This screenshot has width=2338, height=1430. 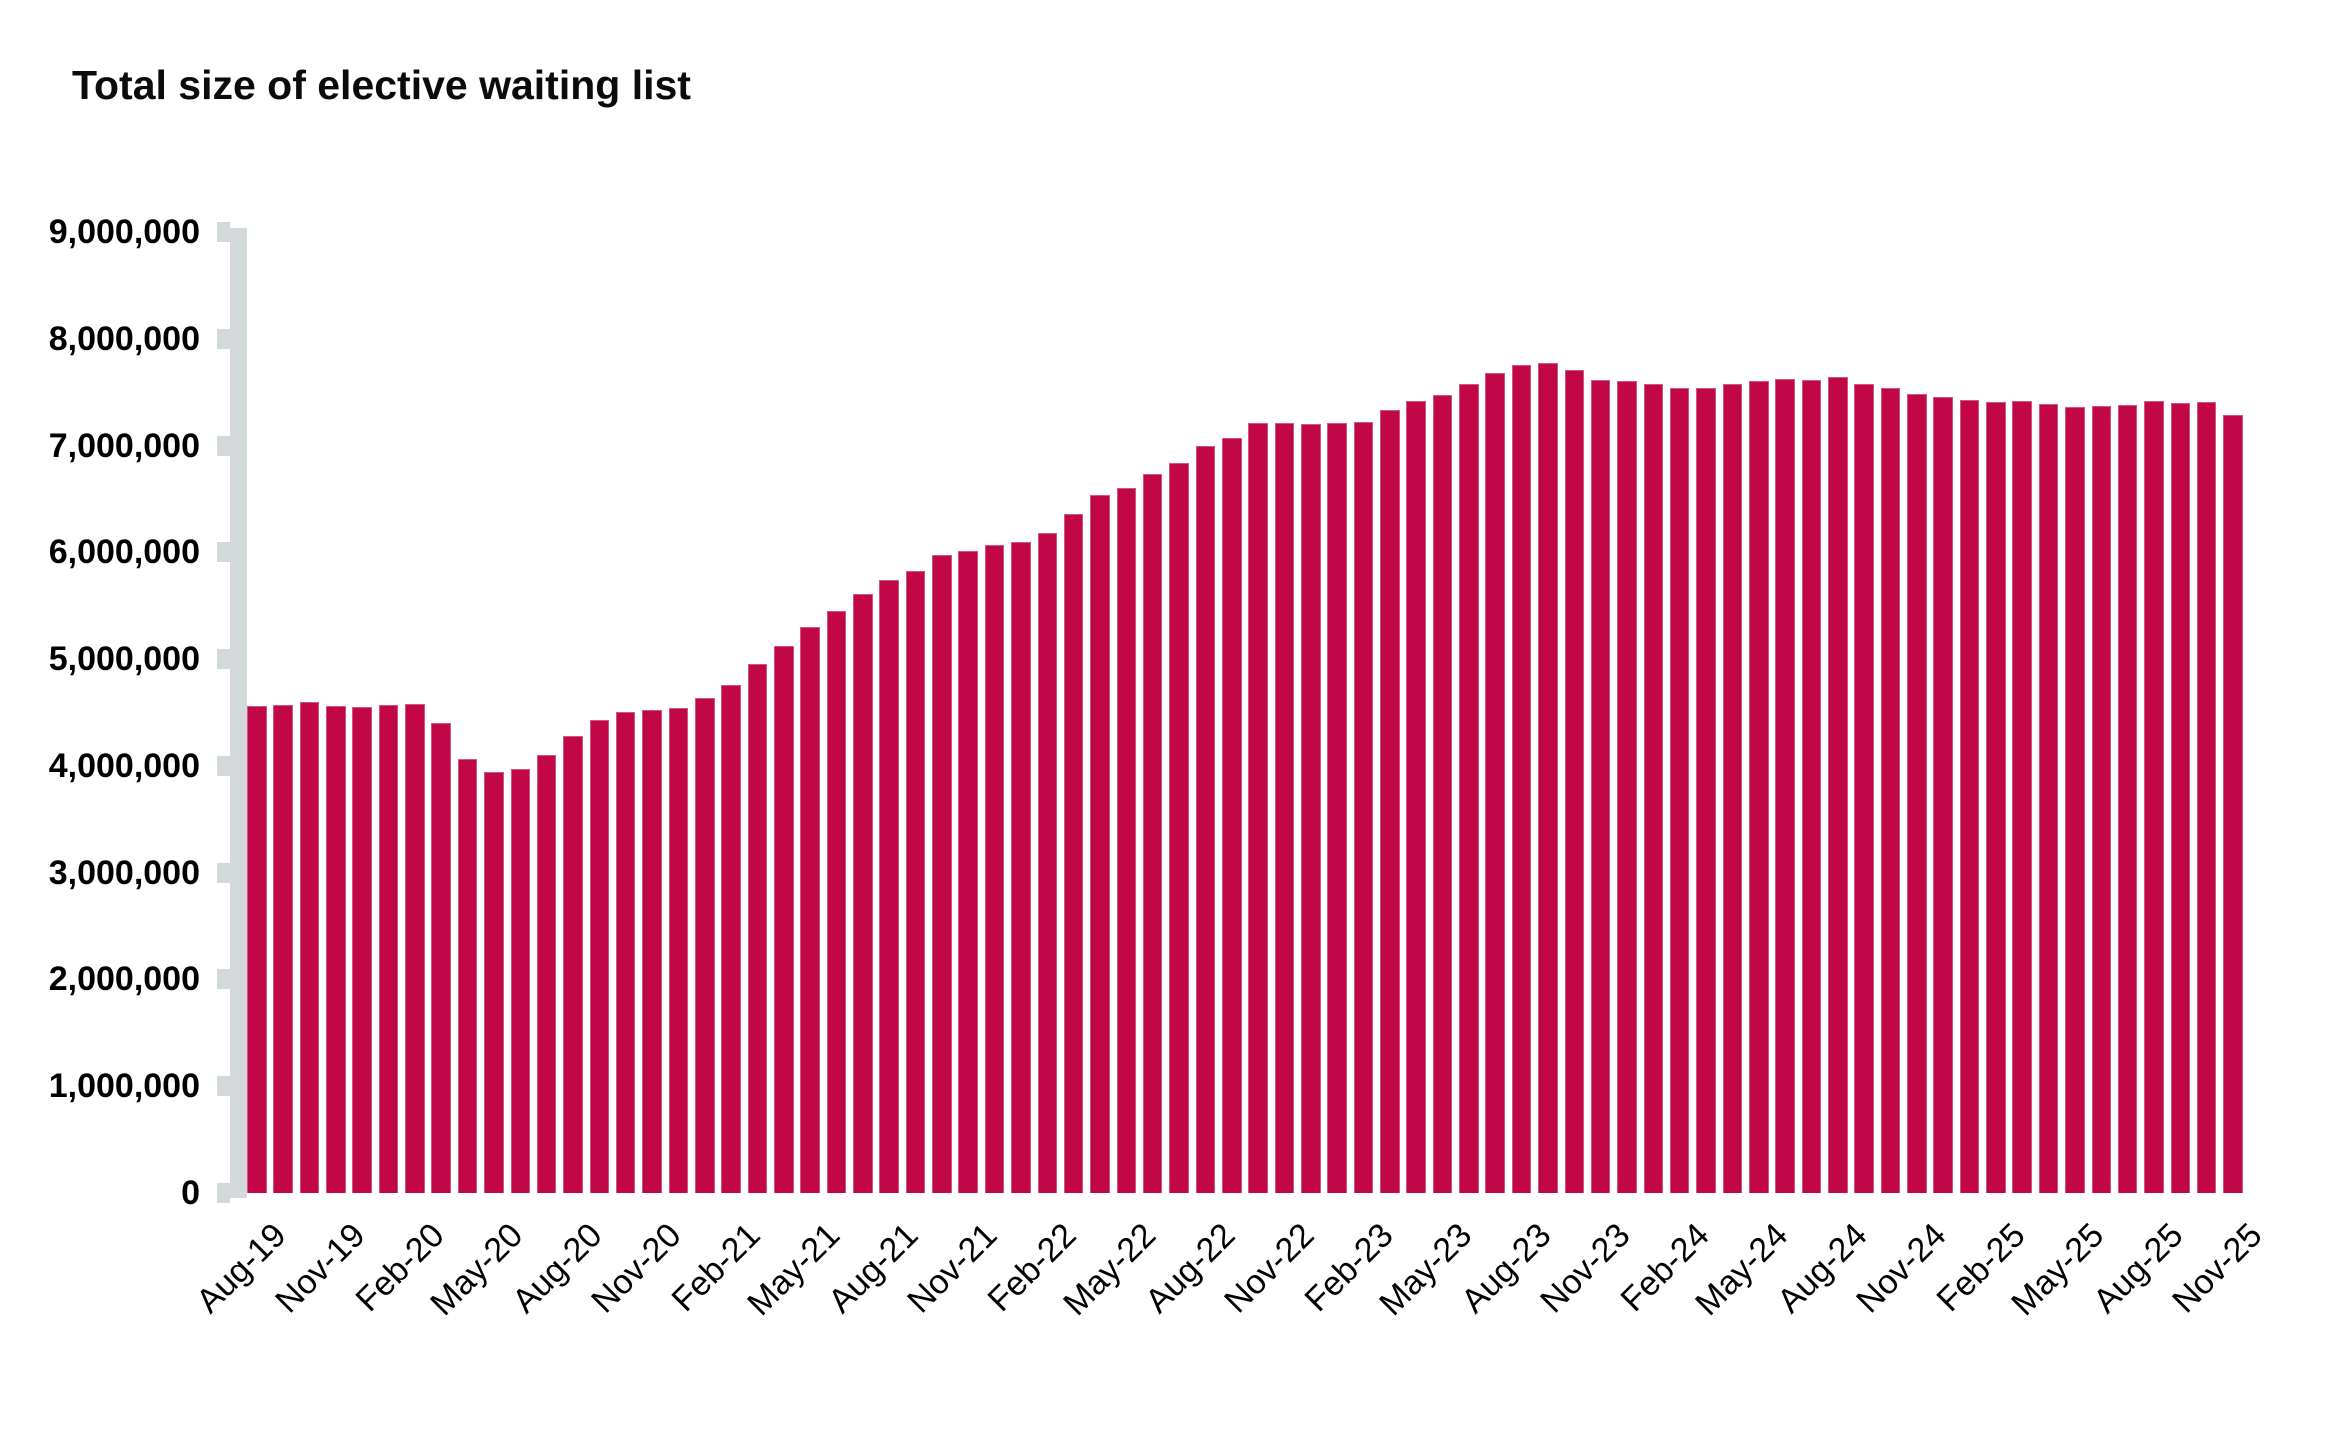 What do you see at coordinates (124, 552) in the screenshot?
I see `y-axis-label: 6,000,000` at bounding box center [124, 552].